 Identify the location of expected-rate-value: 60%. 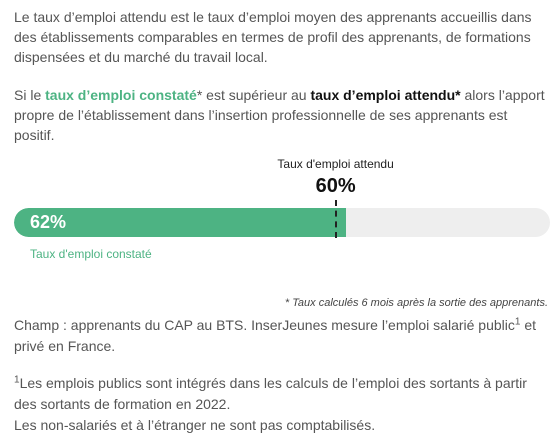
(335, 186).